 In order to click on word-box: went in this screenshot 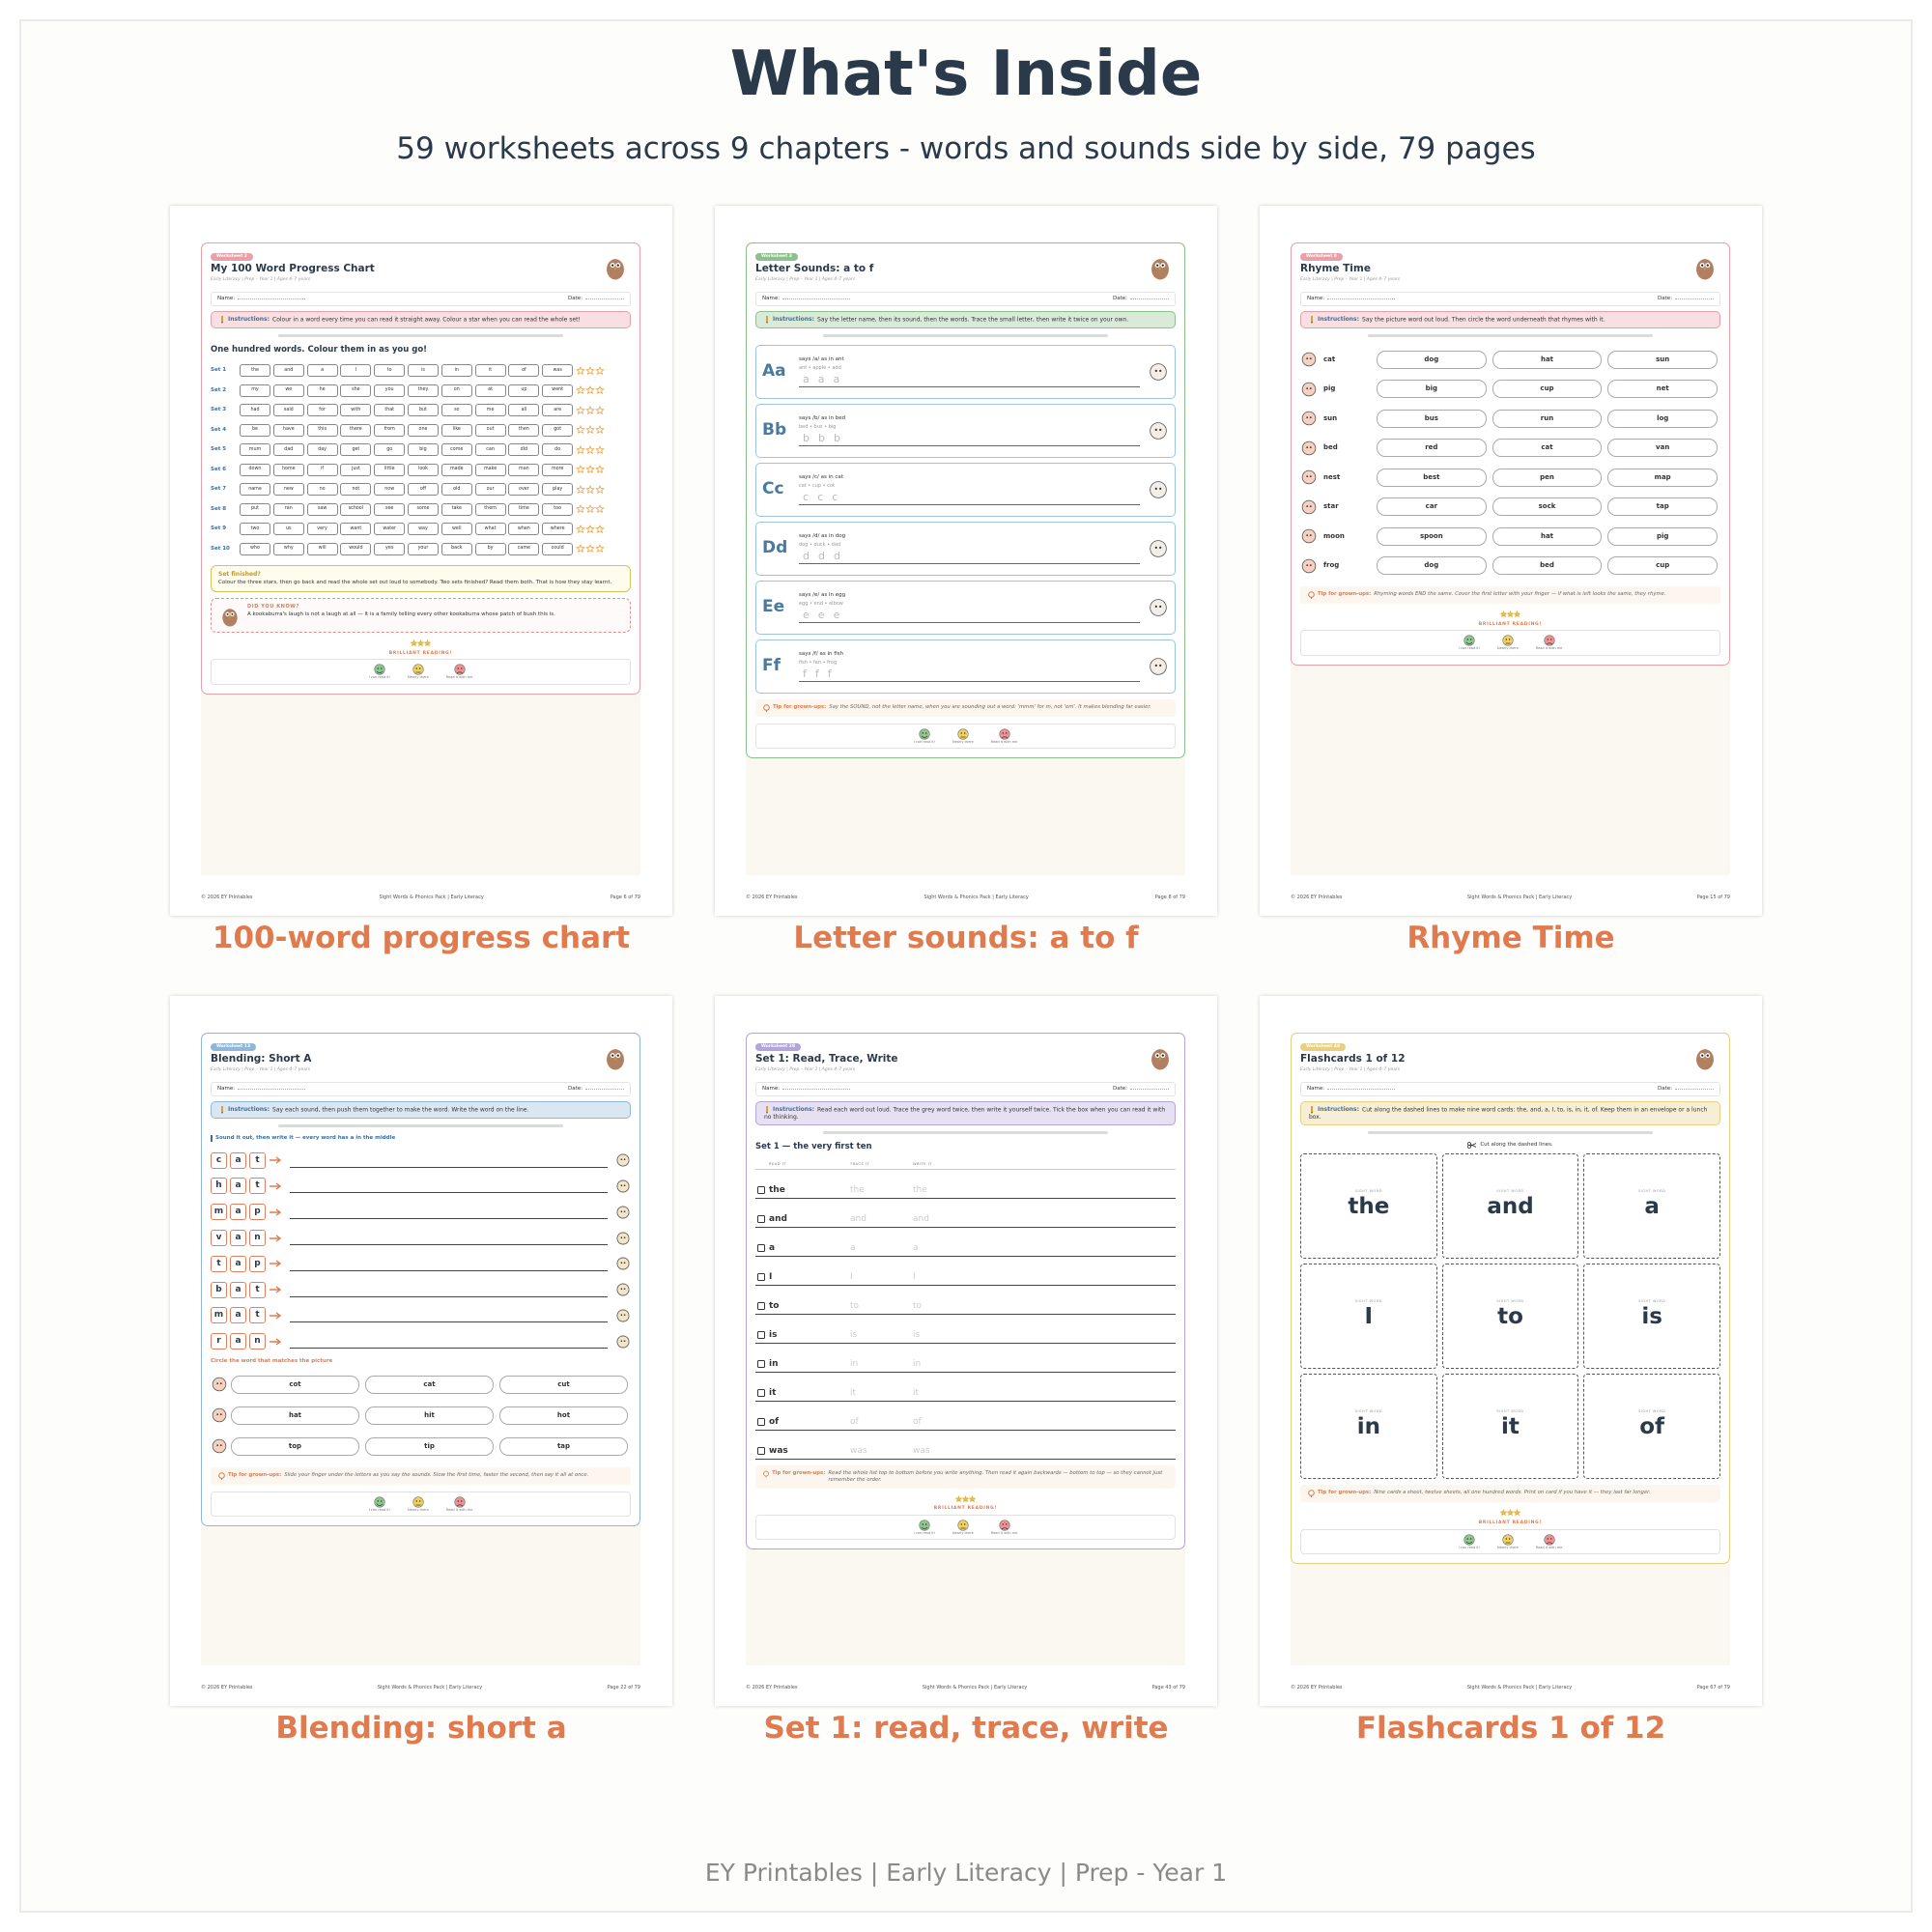, I will do `click(558, 390)`.